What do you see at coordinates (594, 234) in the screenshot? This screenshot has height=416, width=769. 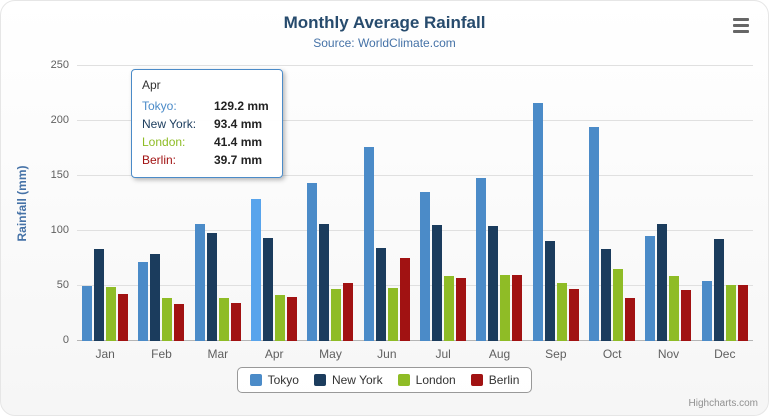 I see `bar-tokyo-oct` at bounding box center [594, 234].